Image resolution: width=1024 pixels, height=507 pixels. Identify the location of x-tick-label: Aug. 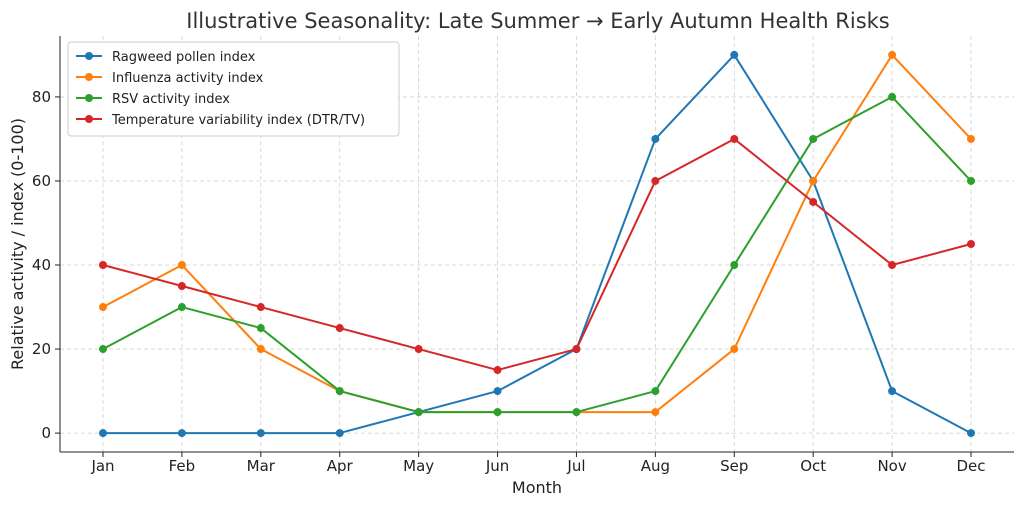
(655, 466).